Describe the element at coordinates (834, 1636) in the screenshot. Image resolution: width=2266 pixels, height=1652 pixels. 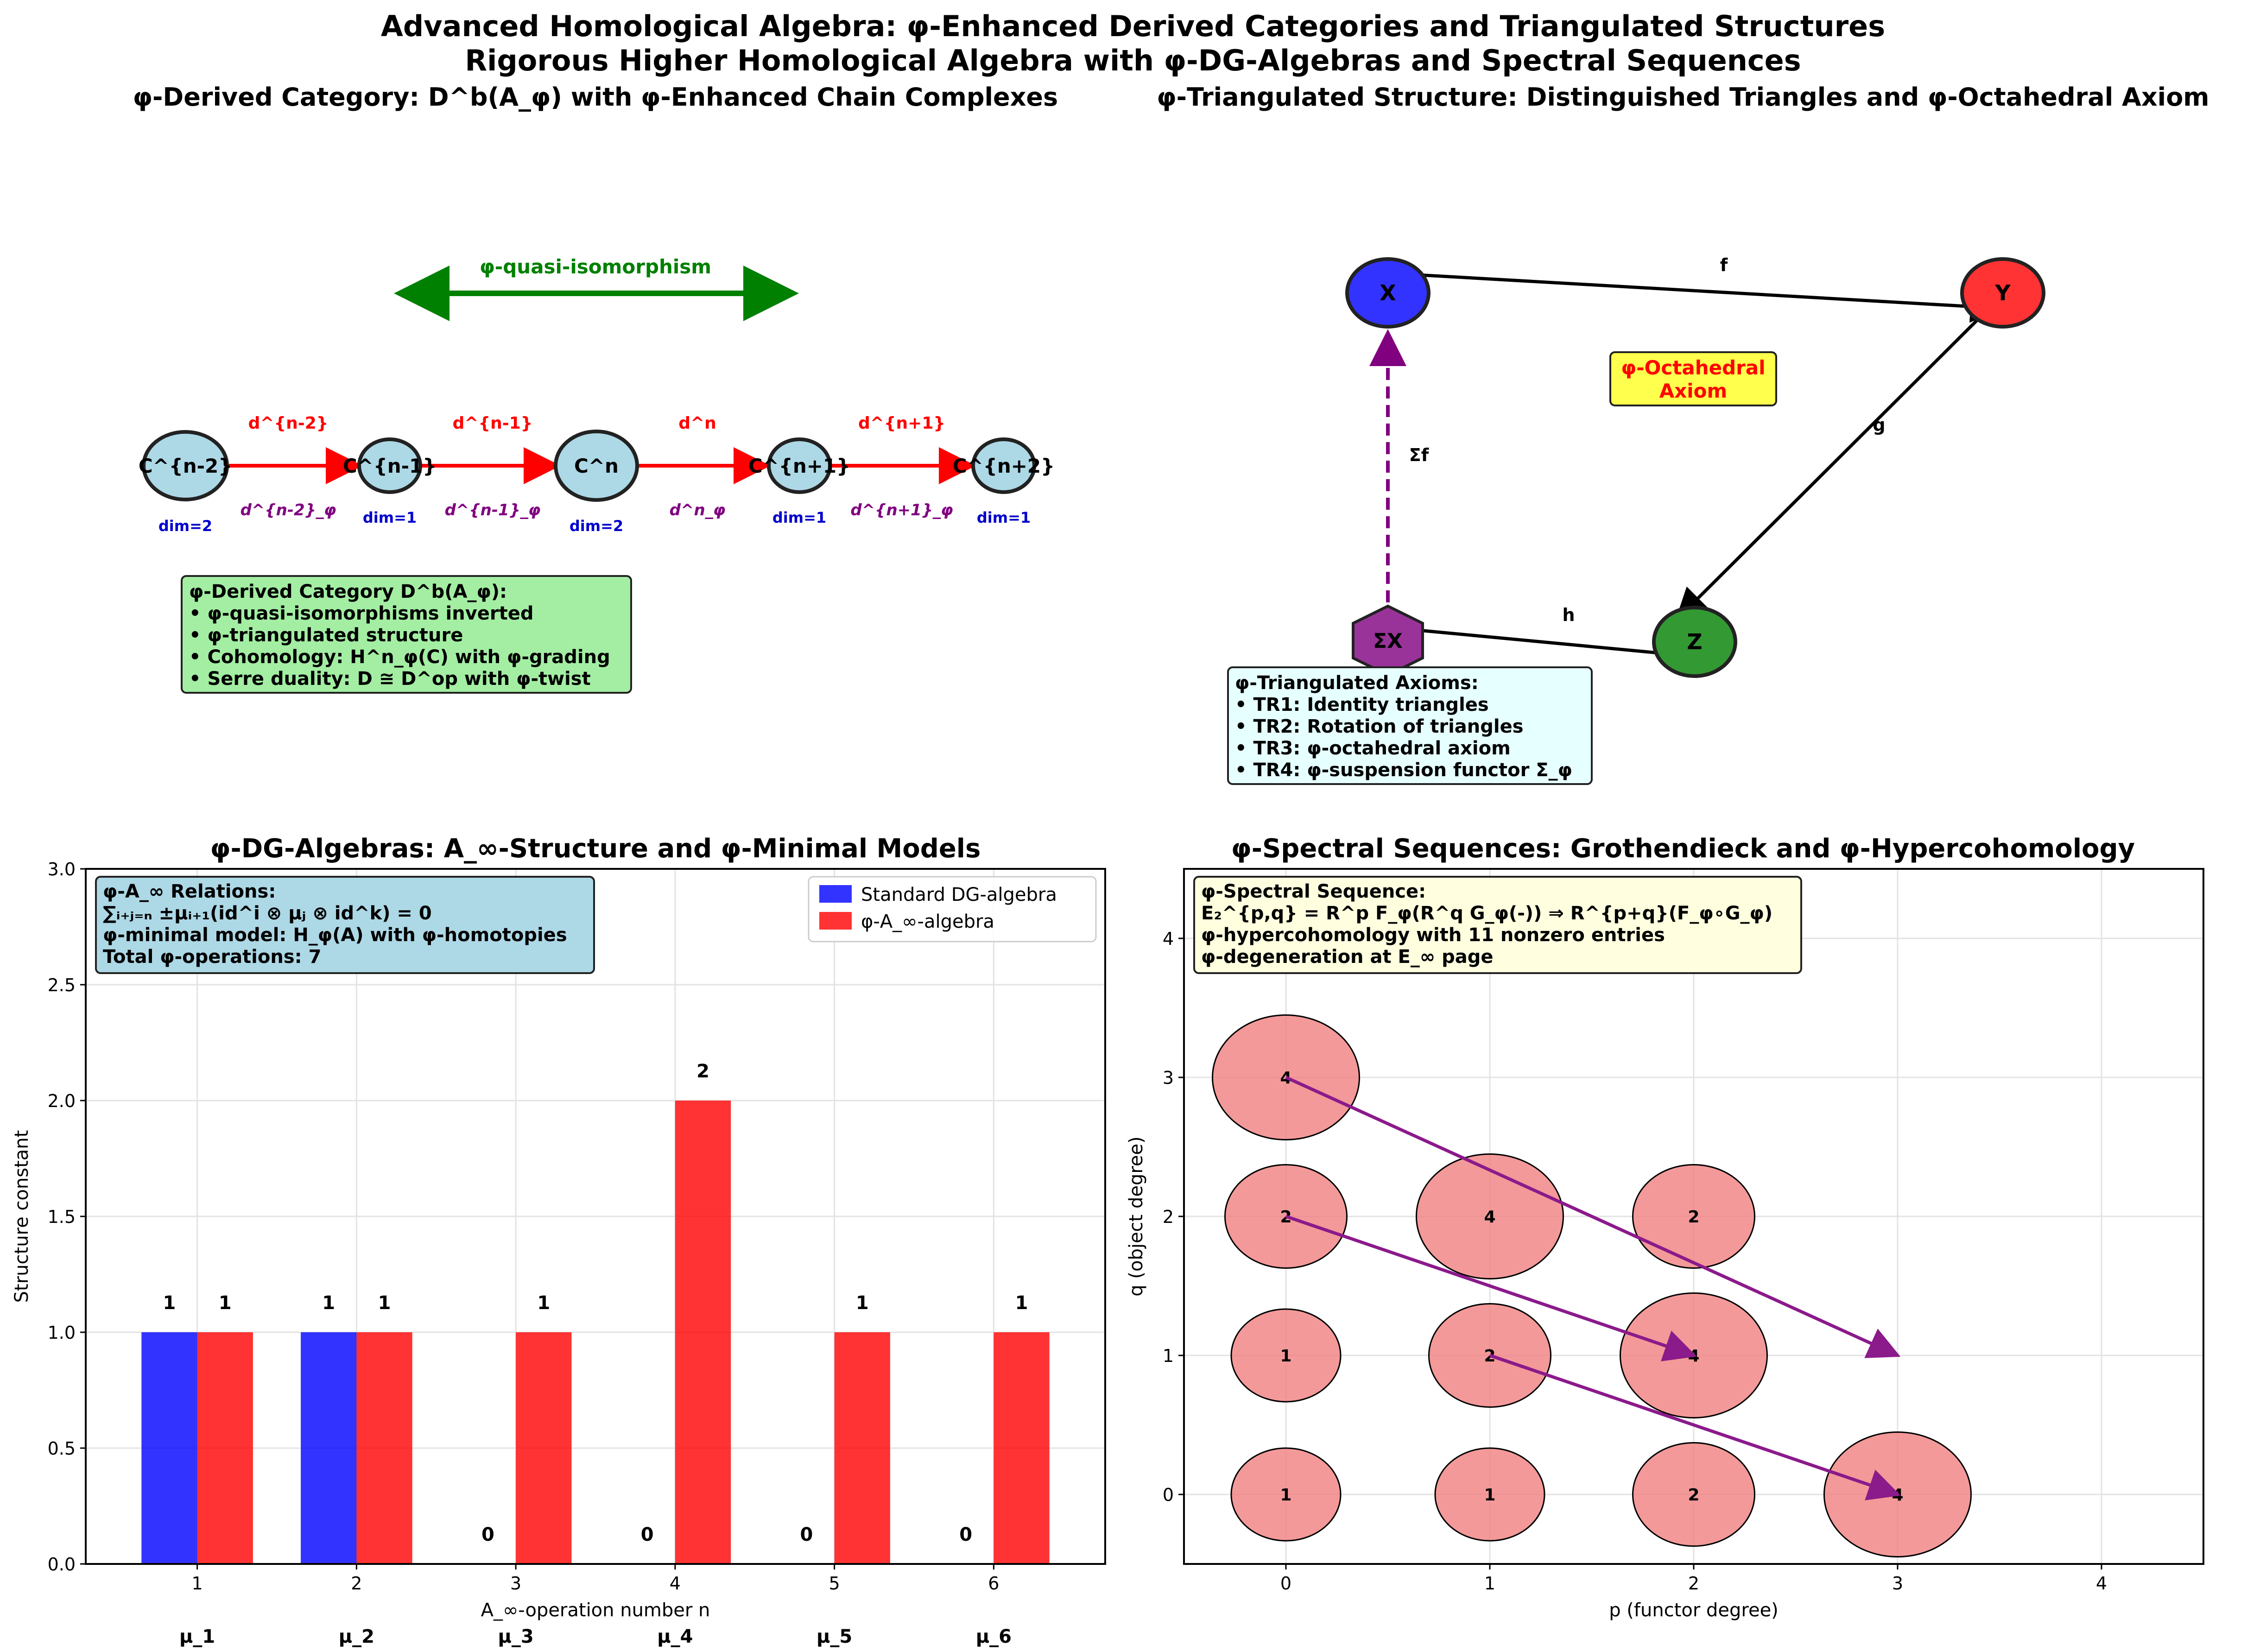
I see `op-label: μ_5` at that location.